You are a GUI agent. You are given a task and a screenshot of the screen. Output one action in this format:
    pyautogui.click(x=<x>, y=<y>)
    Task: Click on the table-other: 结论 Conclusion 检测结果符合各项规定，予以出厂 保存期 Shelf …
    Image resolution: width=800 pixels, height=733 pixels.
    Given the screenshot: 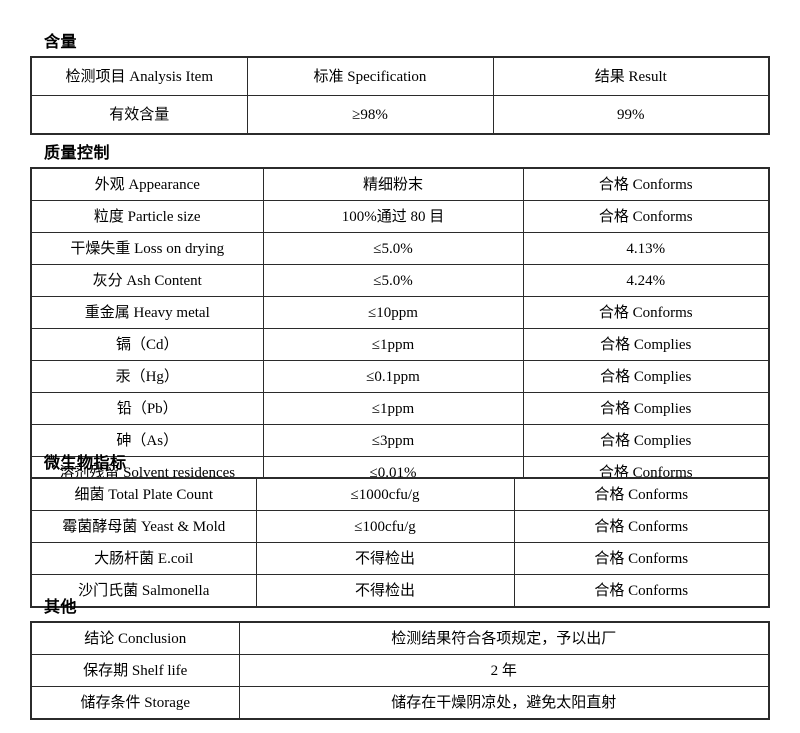 What is the action you would take?
    pyautogui.click(x=400, y=670)
    